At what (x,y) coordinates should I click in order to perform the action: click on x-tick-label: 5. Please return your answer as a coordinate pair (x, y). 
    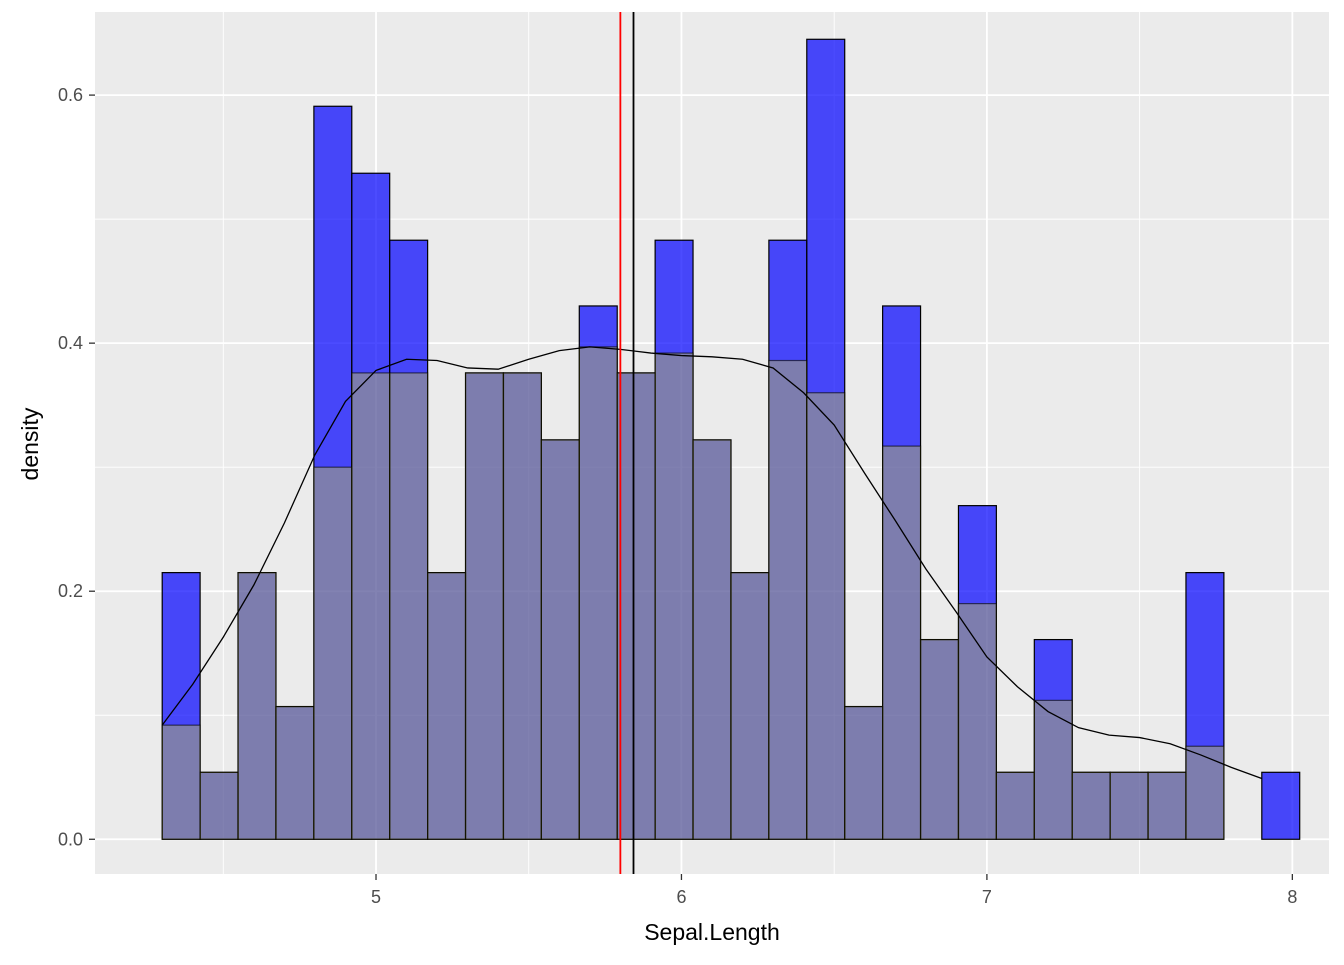
    Looking at the image, I should click on (376, 897).